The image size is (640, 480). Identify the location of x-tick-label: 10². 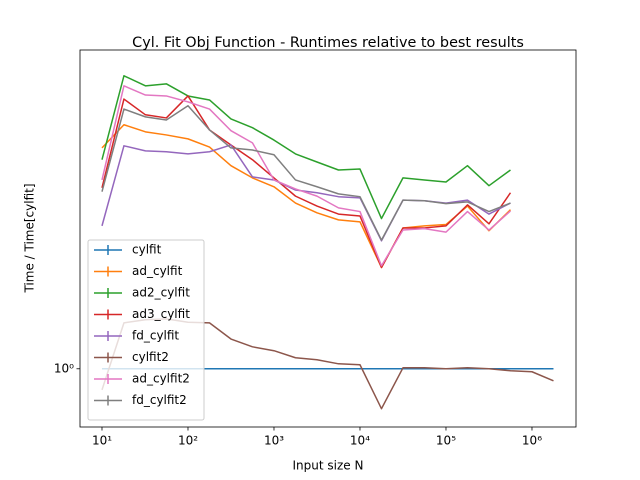
(188, 441).